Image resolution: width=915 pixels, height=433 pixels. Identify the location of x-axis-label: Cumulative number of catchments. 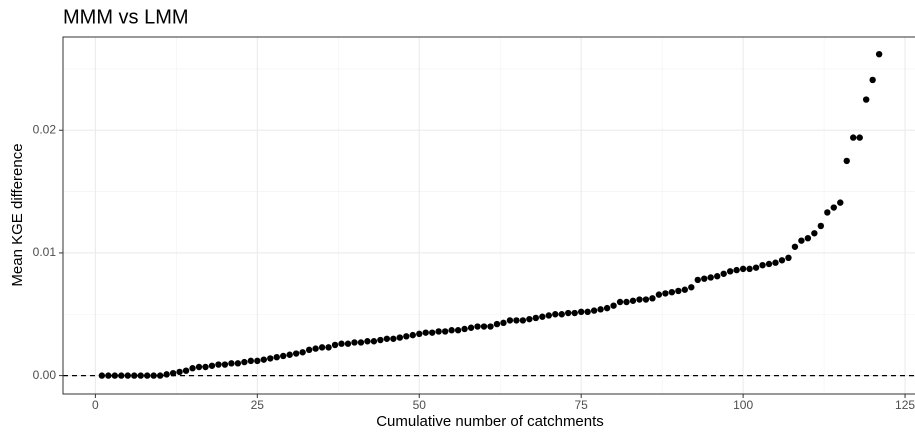
(490, 421).